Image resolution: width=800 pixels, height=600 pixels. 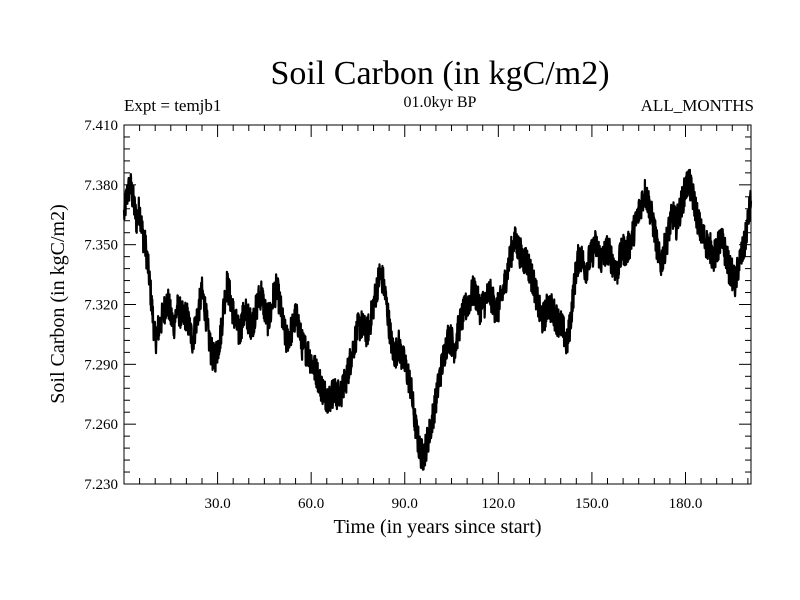 I want to click on months-label: ALL_MONTHS, so click(x=697, y=105).